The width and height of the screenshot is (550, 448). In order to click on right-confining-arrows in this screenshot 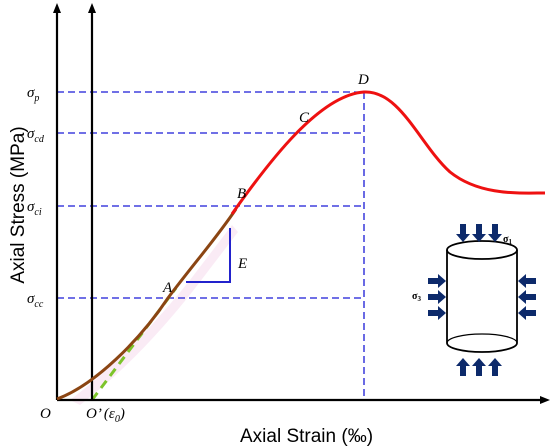, I will do `click(527, 297)`.